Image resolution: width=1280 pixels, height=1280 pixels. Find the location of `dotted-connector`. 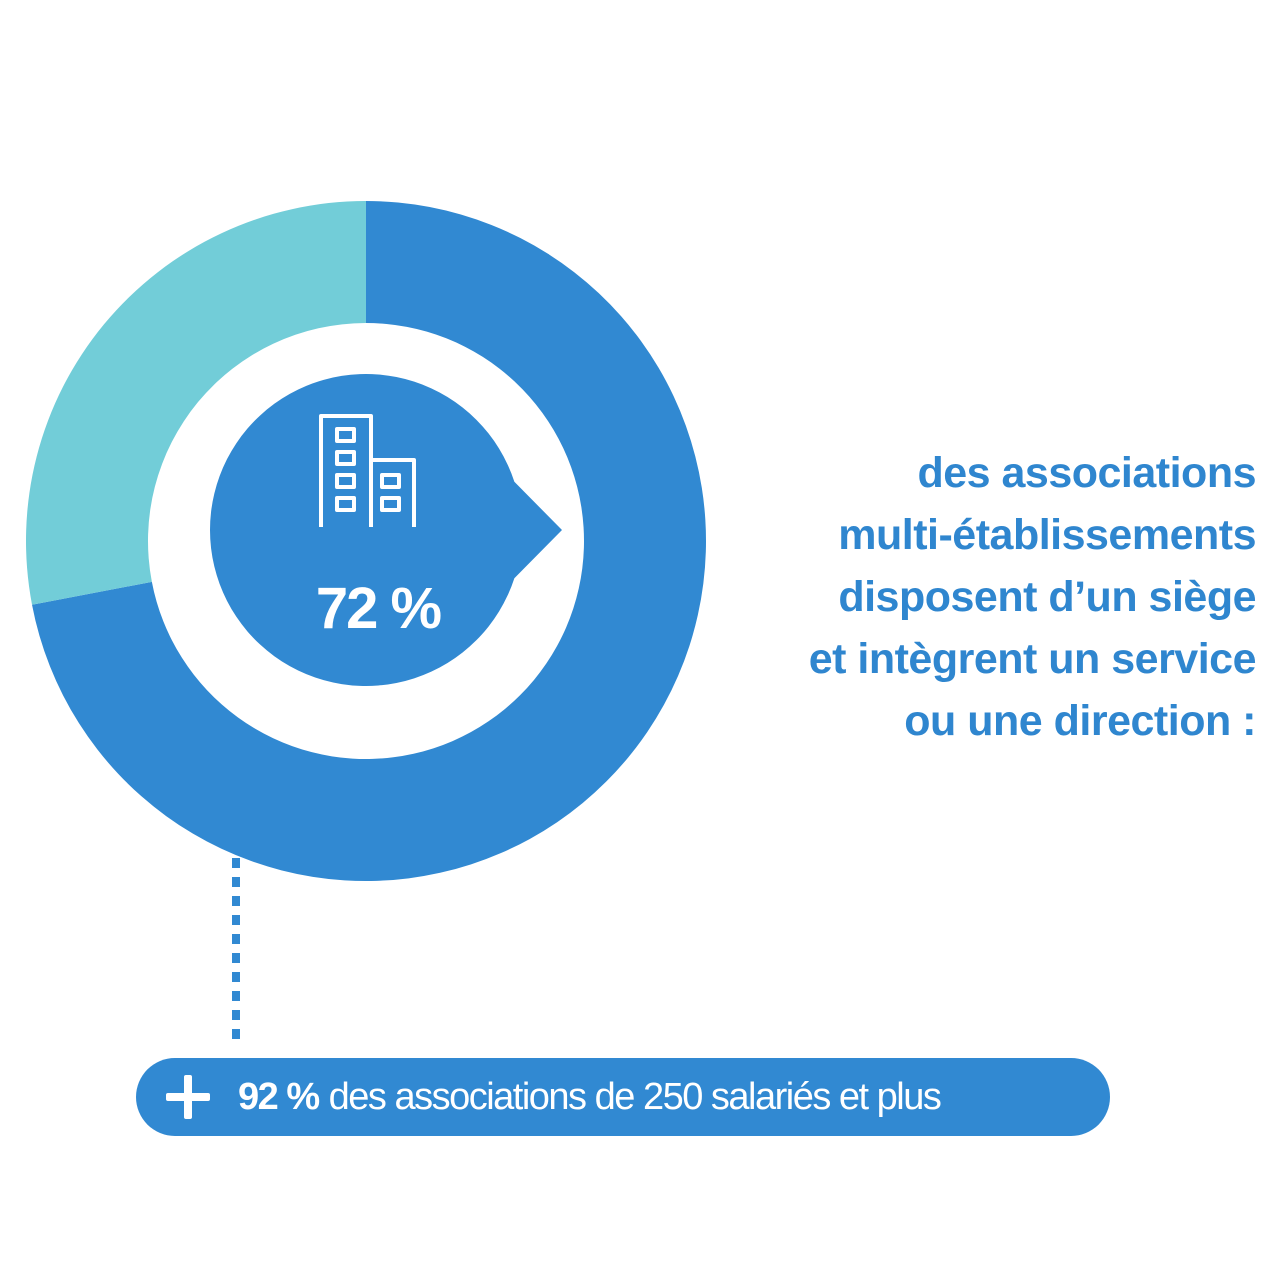

dotted-connector is located at coordinates (236, 948).